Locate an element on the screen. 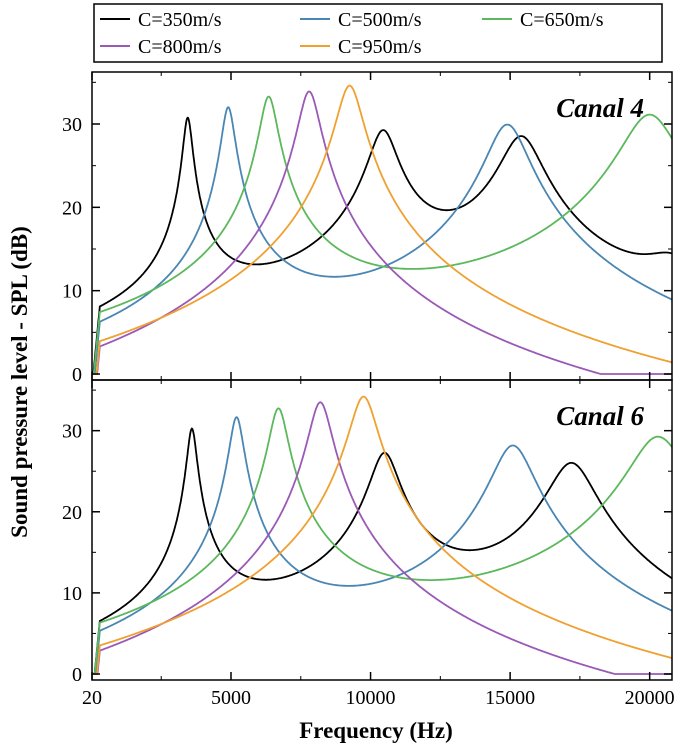 The height and width of the screenshot is (748, 681). x-tick-label: 15000 is located at coordinates (510, 698).